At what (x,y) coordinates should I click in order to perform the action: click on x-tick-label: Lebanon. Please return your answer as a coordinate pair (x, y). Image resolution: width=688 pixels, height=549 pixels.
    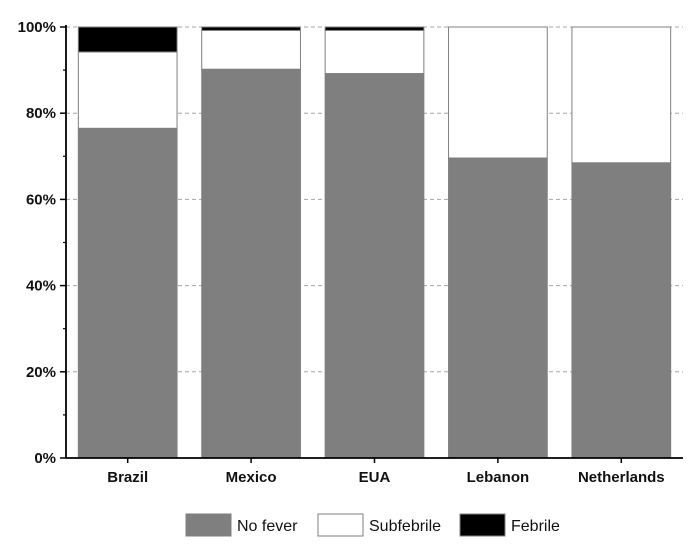
    Looking at the image, I should click on (498, 477).